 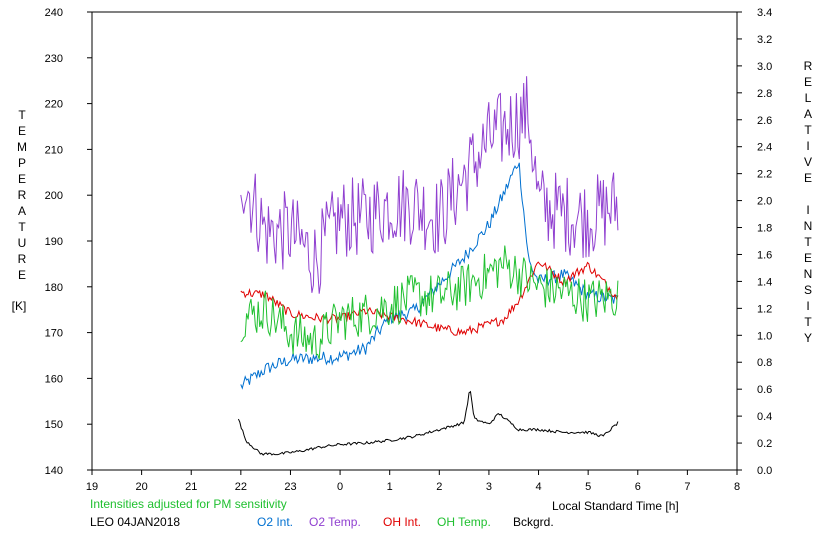 What do you see at coordinates (764, 336) in the screenshot?
I see `y-right-tick-label: 1.0` at bounding box center [764, 336].